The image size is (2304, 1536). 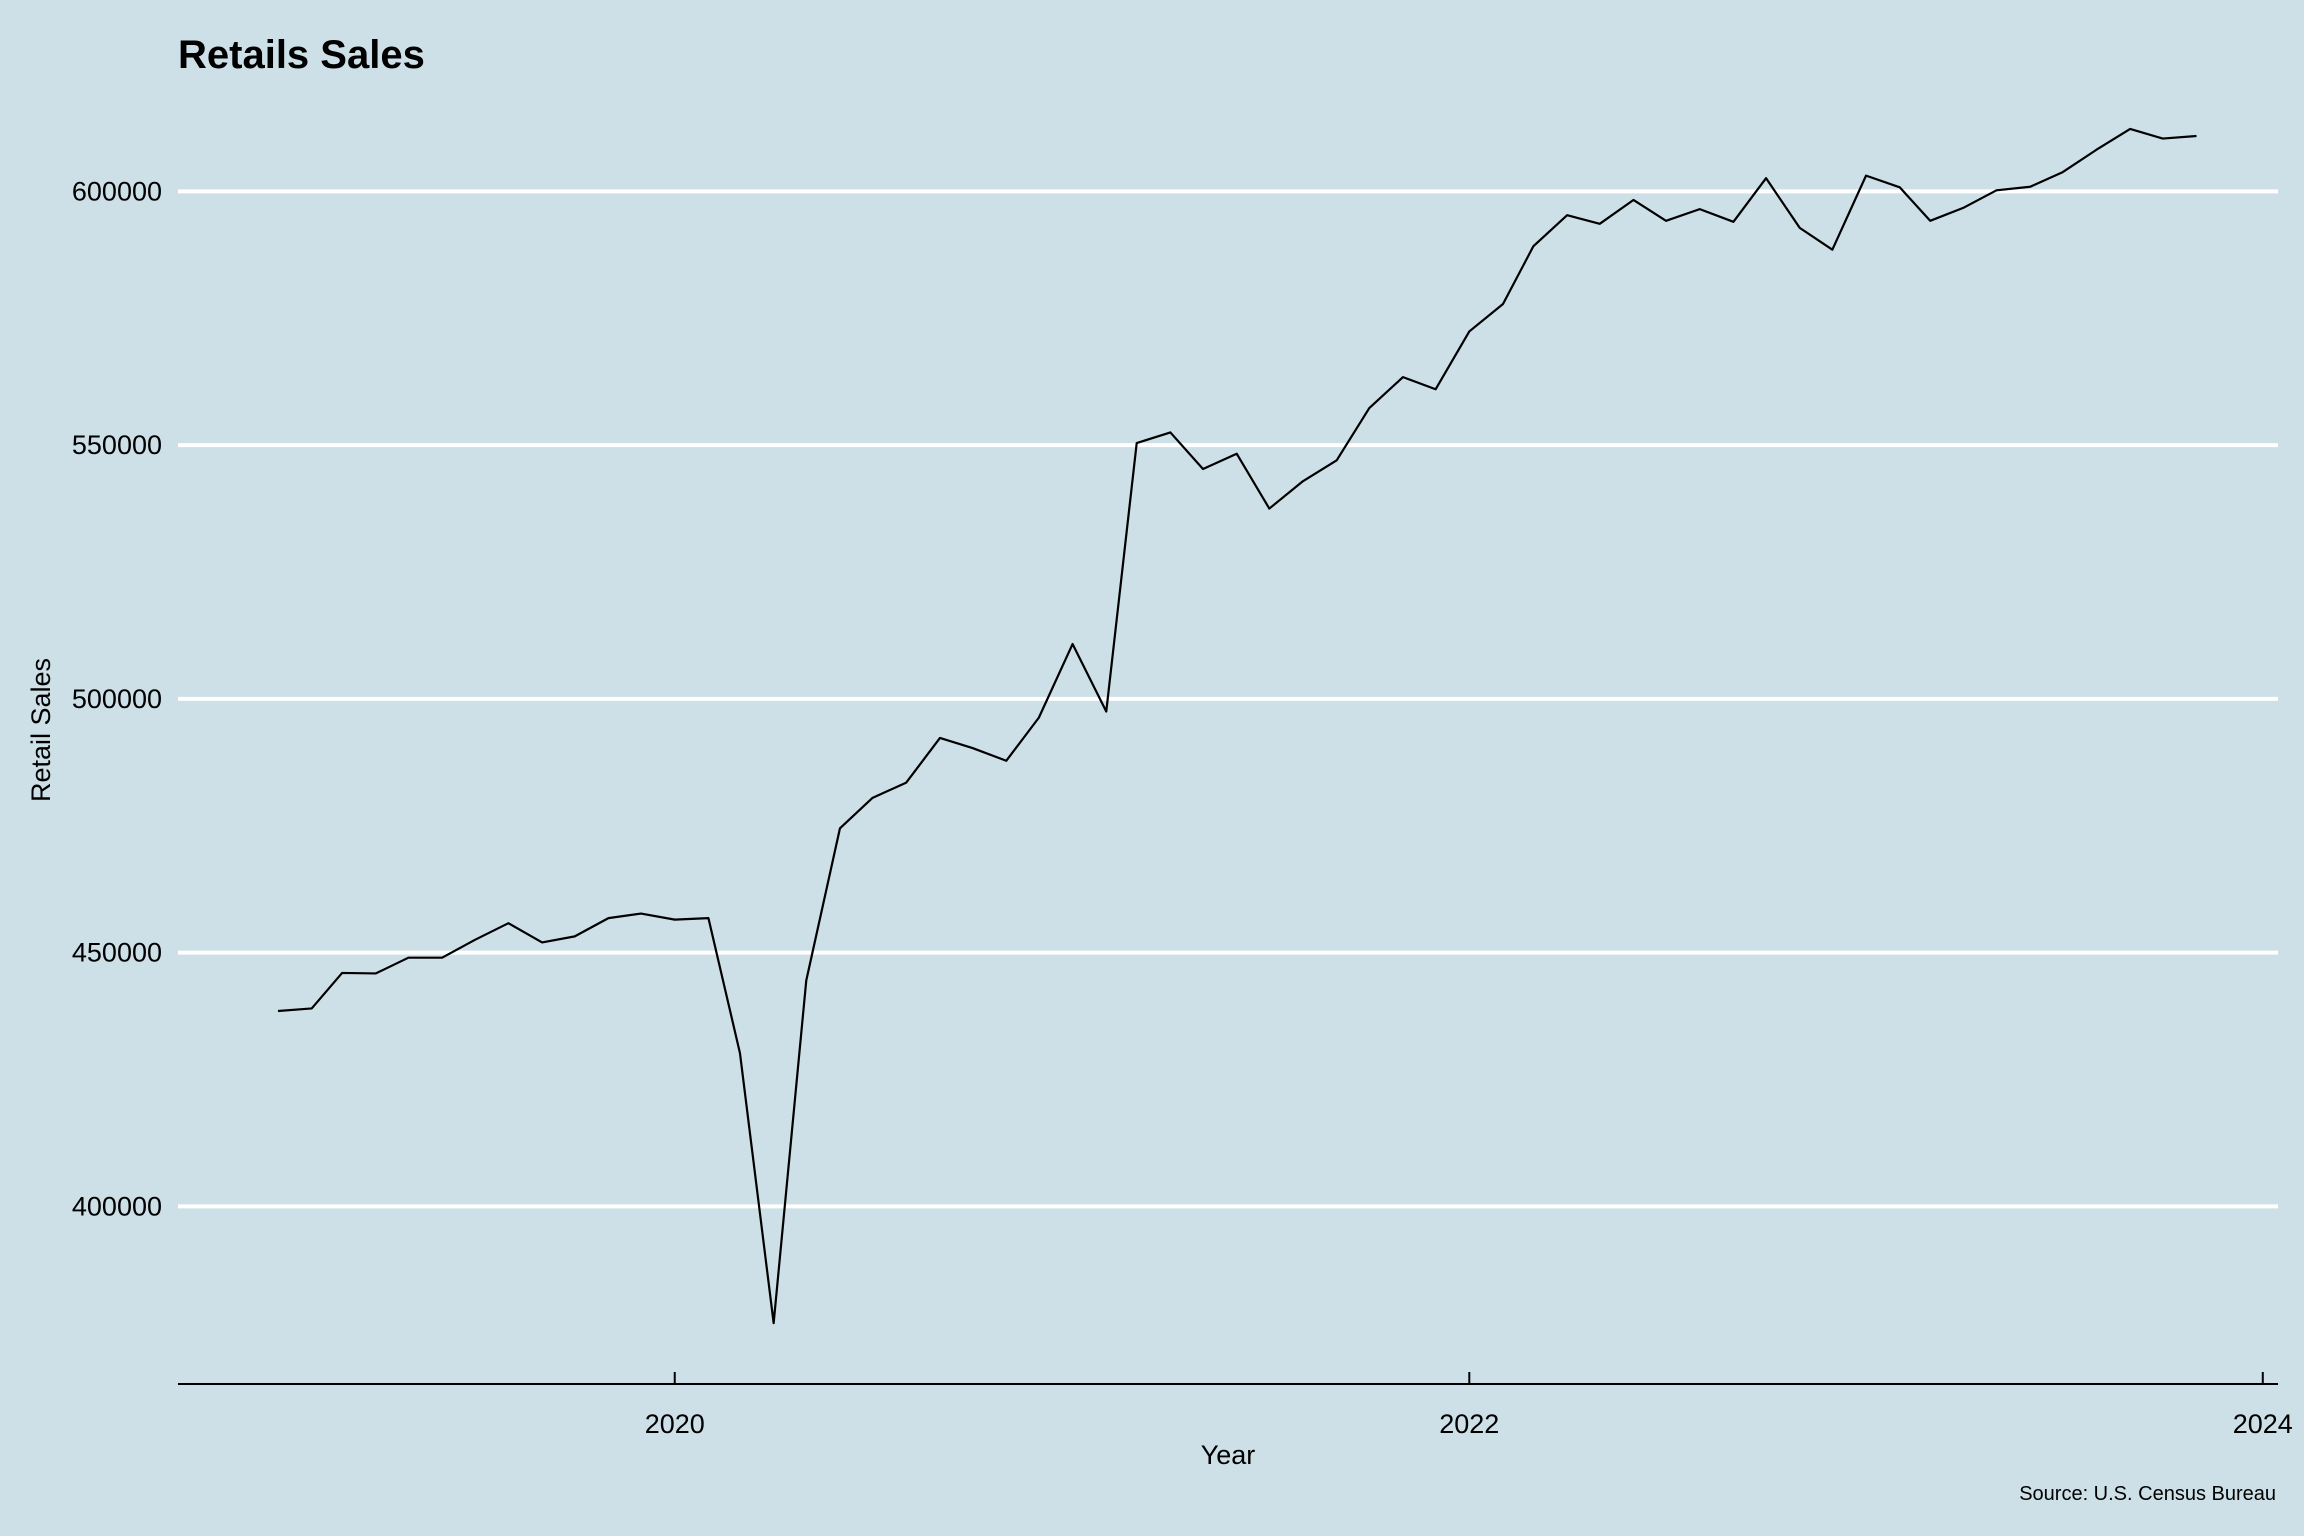 I want to click on y-axis-ticks: 400000 450000 500000 550000 600000, so click(x=117, y=698).